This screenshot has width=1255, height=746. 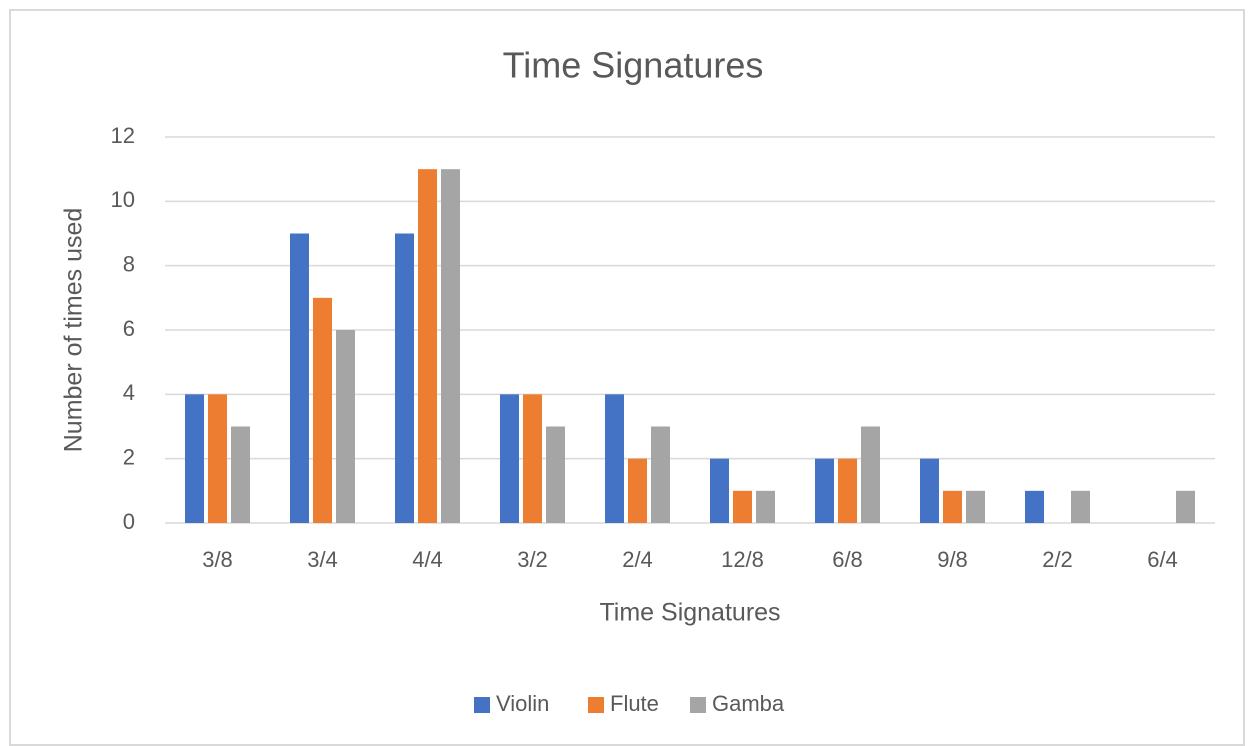 I want to click on x-tick-label: 4/4, so click(x=427, y=559).